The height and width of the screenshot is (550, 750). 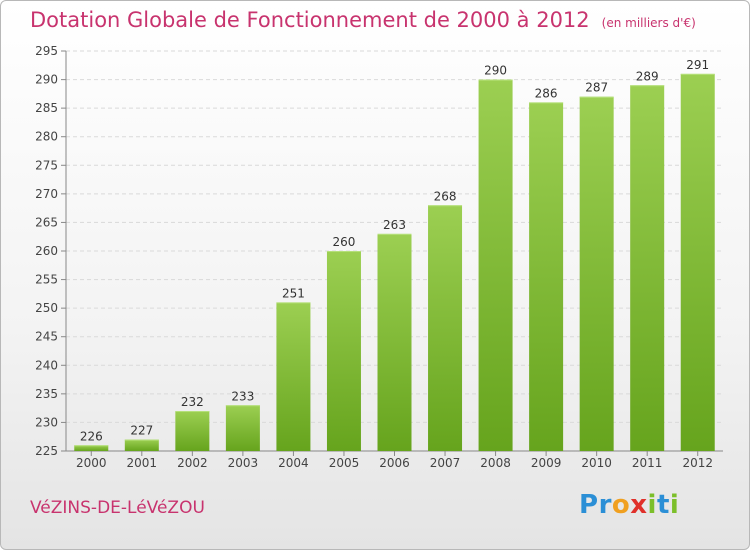 I want to click on logo-letter: x, so click(x=639, y=505).